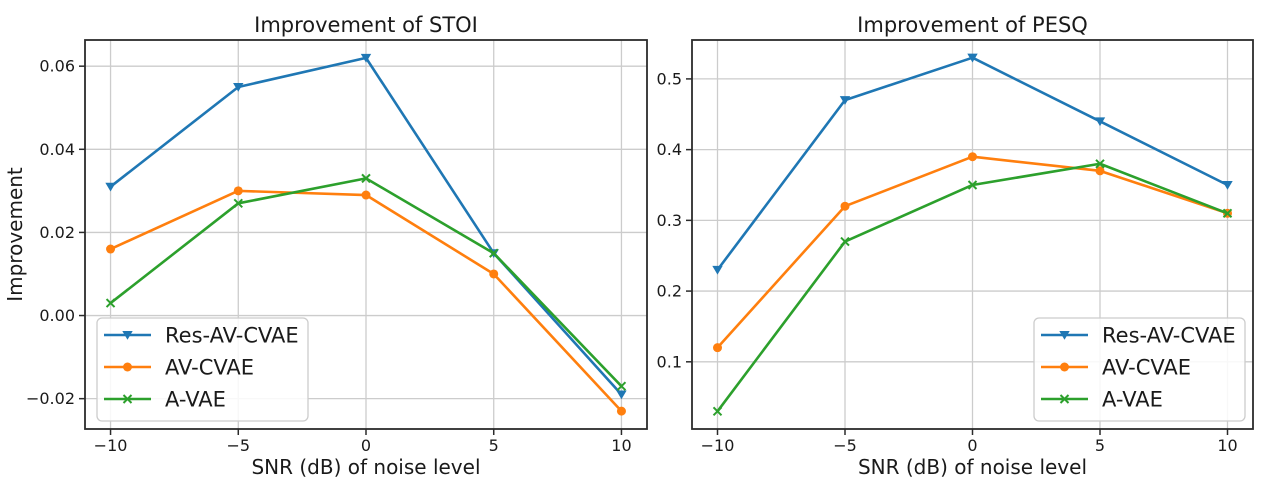 This screenshot has width=1274, height=485. Describe the element at coordinates (669, 361) in the screenshot. I see `y-tick-label: 0.1` at that location.